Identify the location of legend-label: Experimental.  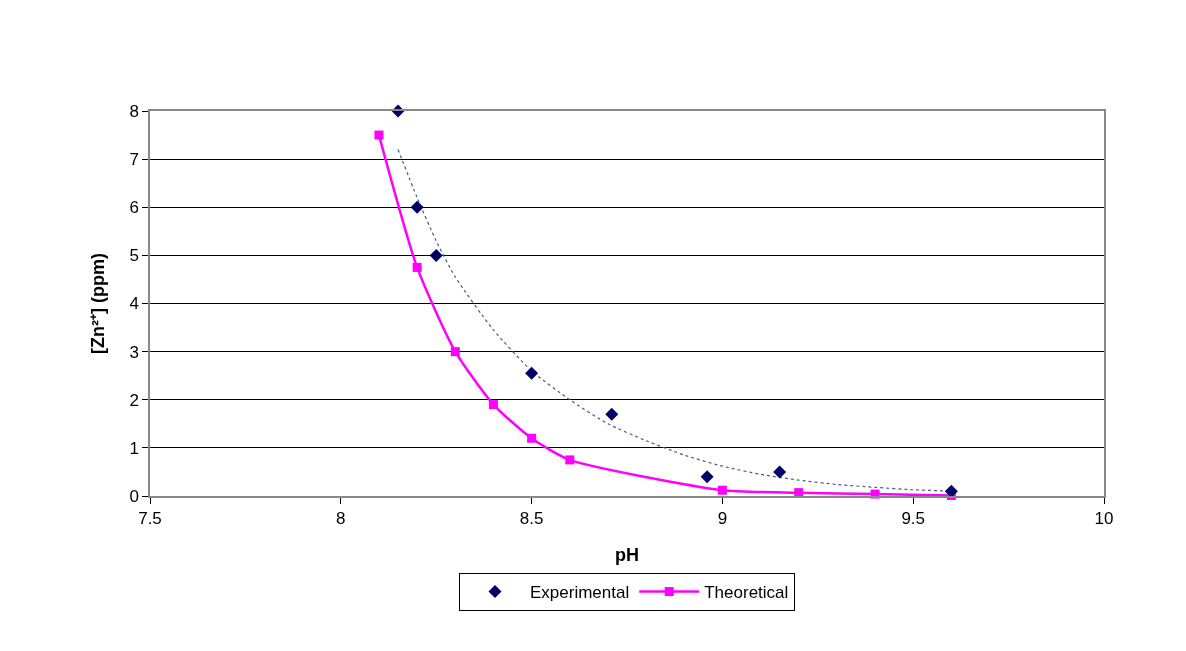
(580, 593).